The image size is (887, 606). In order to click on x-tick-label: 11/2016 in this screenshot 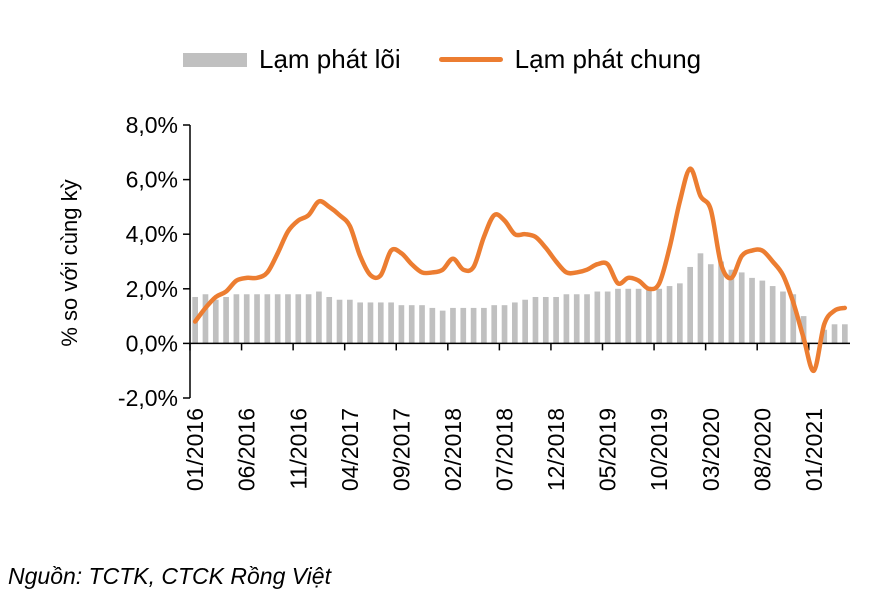, I will do `click(298, 448)`.